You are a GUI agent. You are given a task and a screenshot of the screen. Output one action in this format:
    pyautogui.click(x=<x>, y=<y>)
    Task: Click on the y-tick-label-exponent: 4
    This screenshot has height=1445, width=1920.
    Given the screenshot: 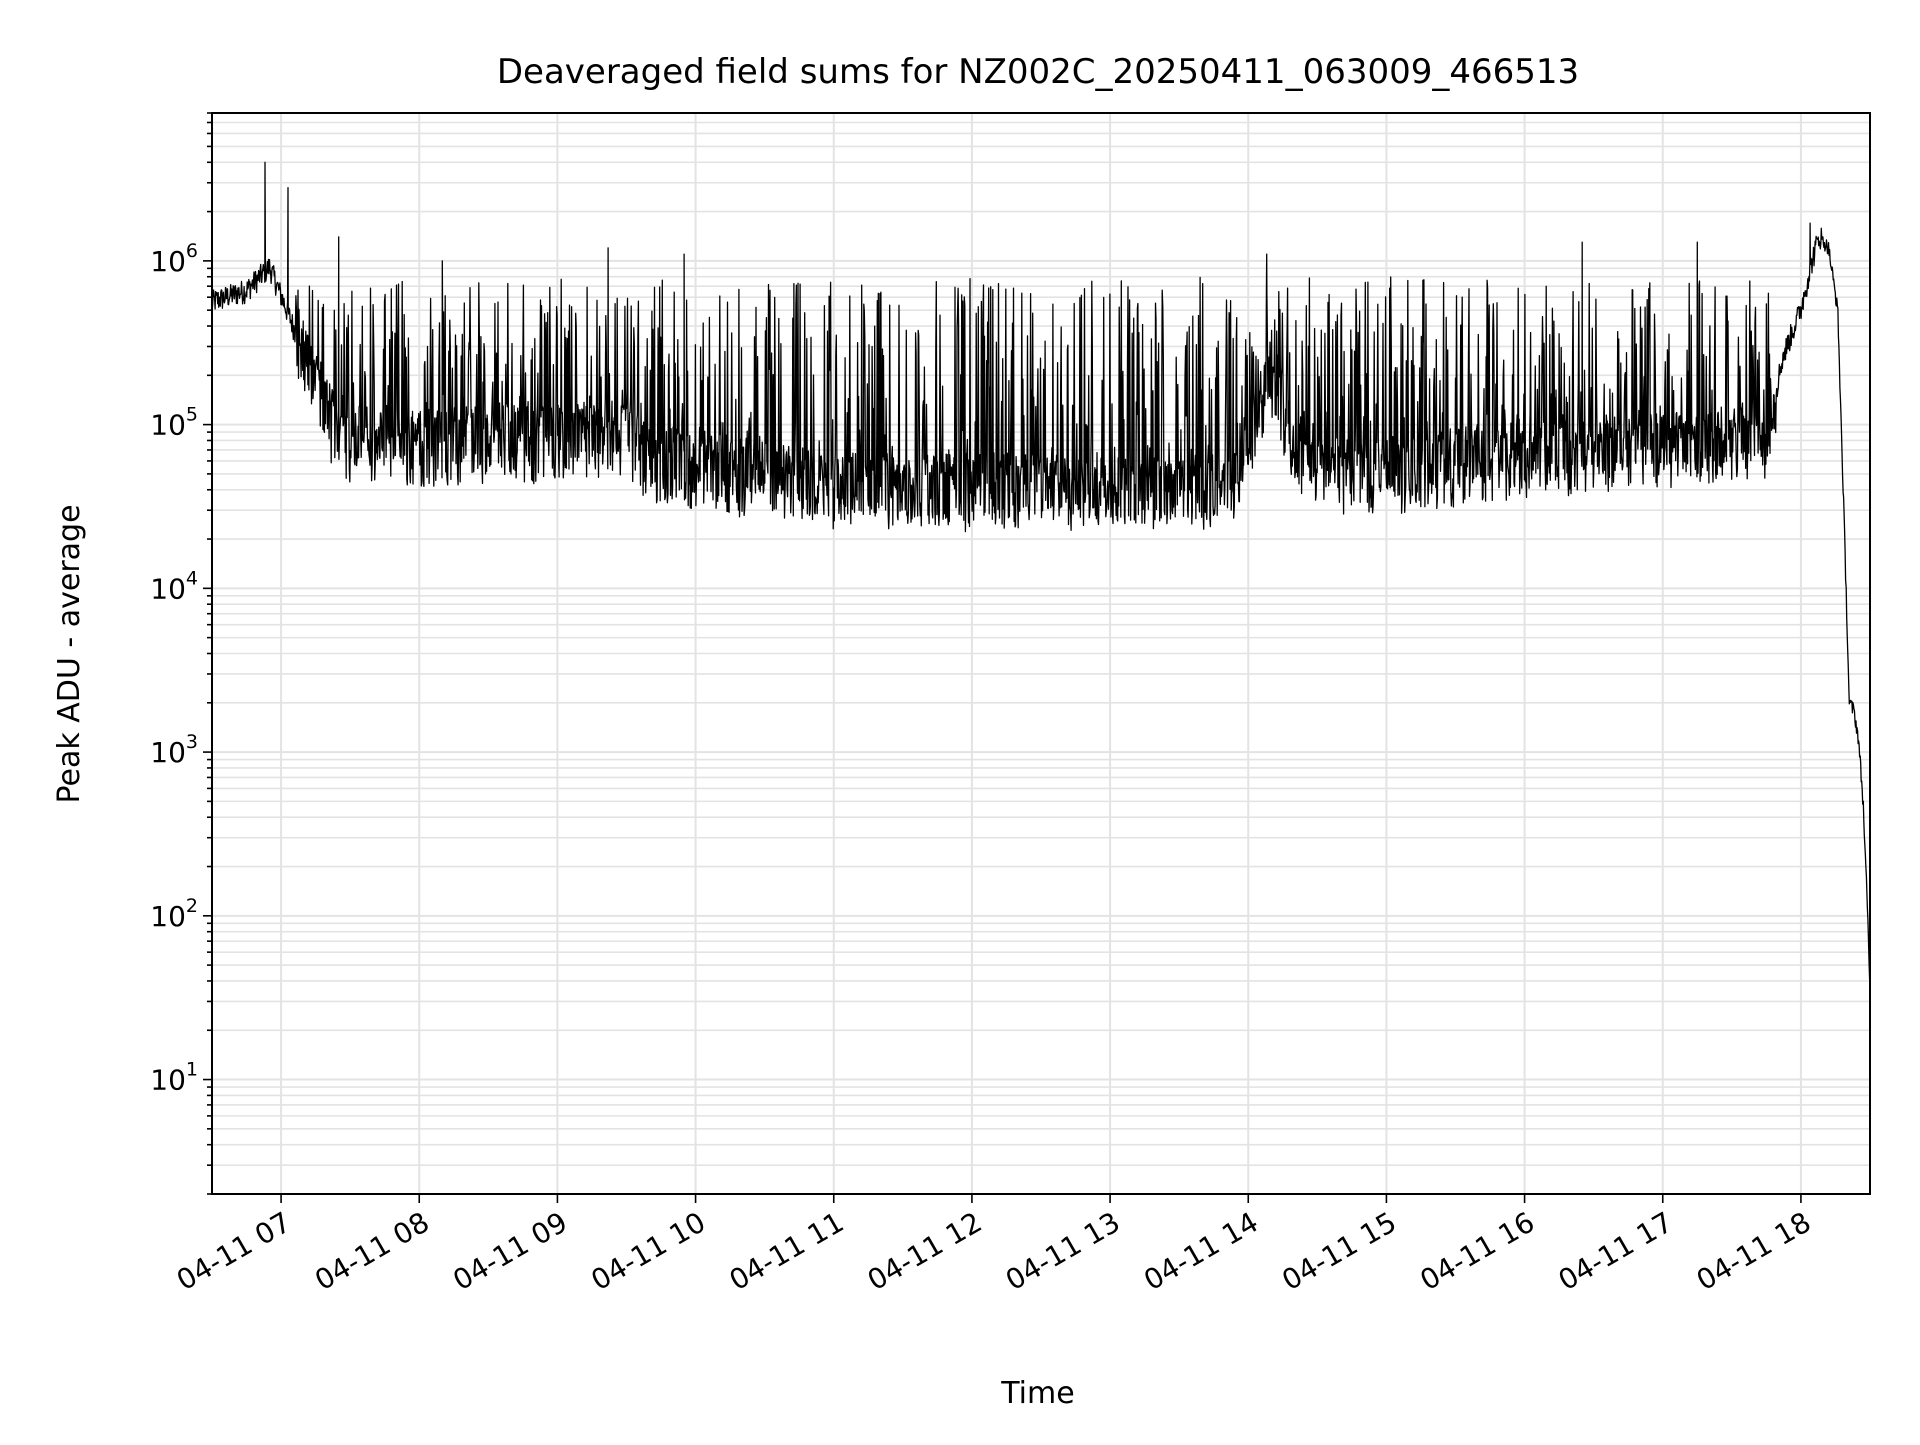 What is the action you would take?
    pyautogui.click(x=192, y=578)
    